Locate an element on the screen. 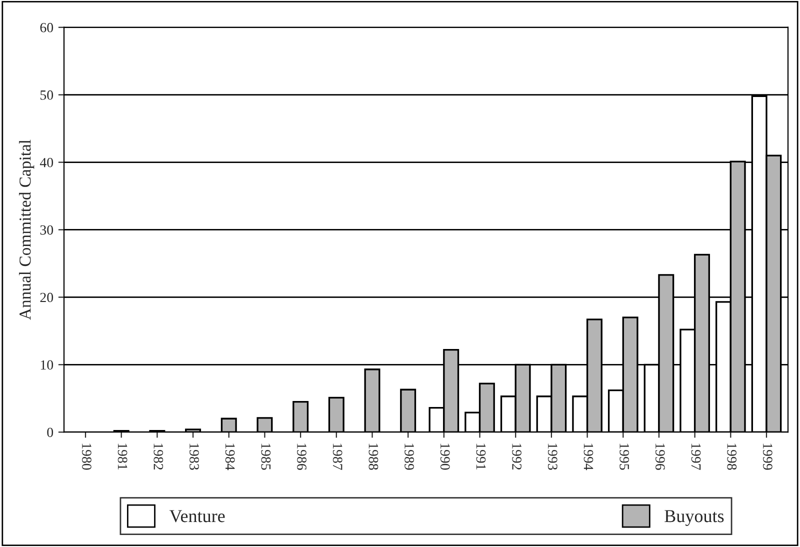  x-tick-label: 1994 is located at coordinates (589, 457).